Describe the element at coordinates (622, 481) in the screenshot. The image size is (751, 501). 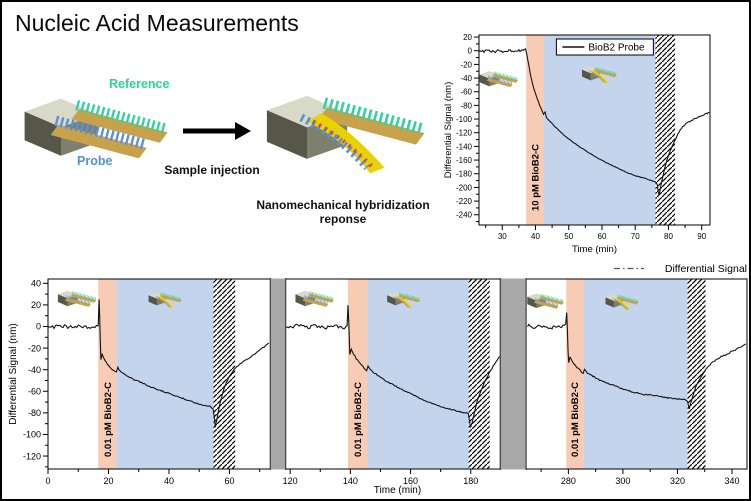
I see `x-tick-label: 300` at that location.